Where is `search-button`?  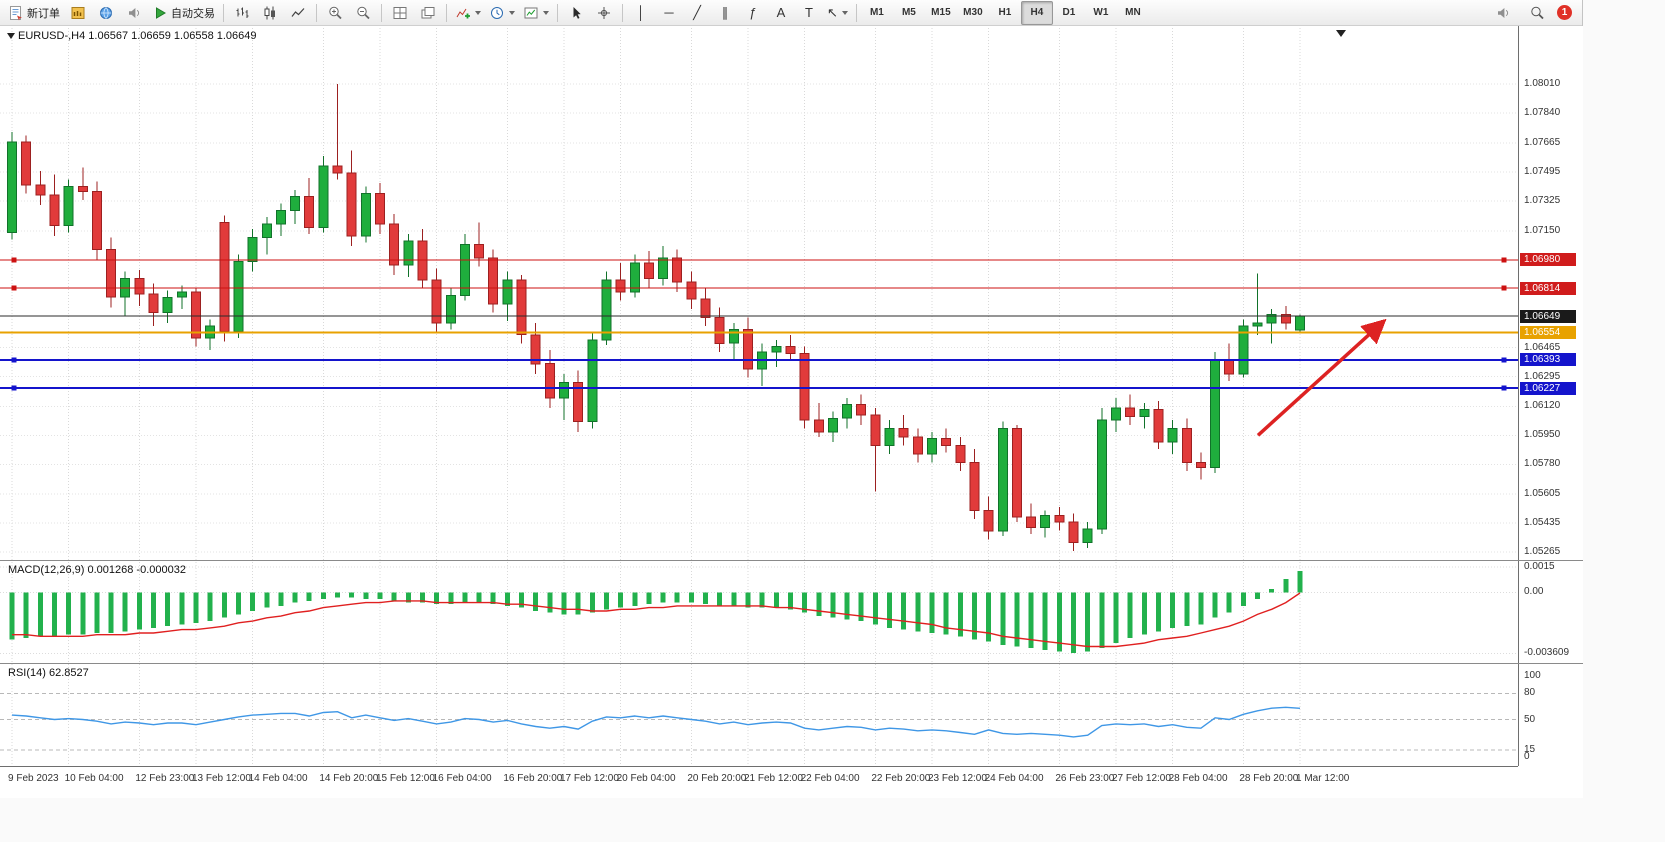 search-button is located at coordinates (1537, 13).